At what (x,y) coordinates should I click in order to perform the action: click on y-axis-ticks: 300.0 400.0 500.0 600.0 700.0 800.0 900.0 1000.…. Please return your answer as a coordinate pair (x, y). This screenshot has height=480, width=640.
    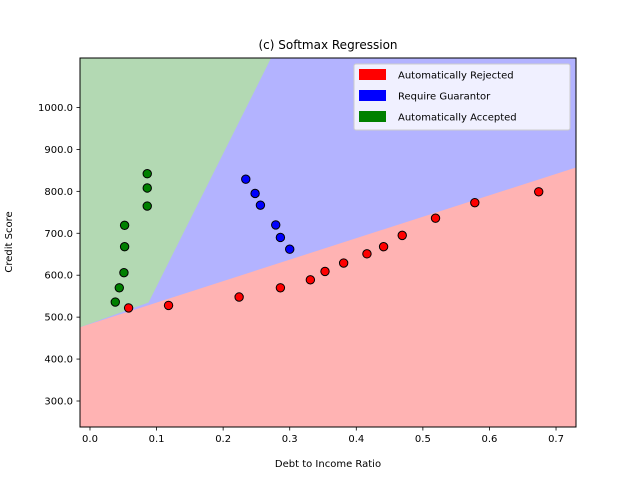
    Looking at the image, I should click on (59, 255).